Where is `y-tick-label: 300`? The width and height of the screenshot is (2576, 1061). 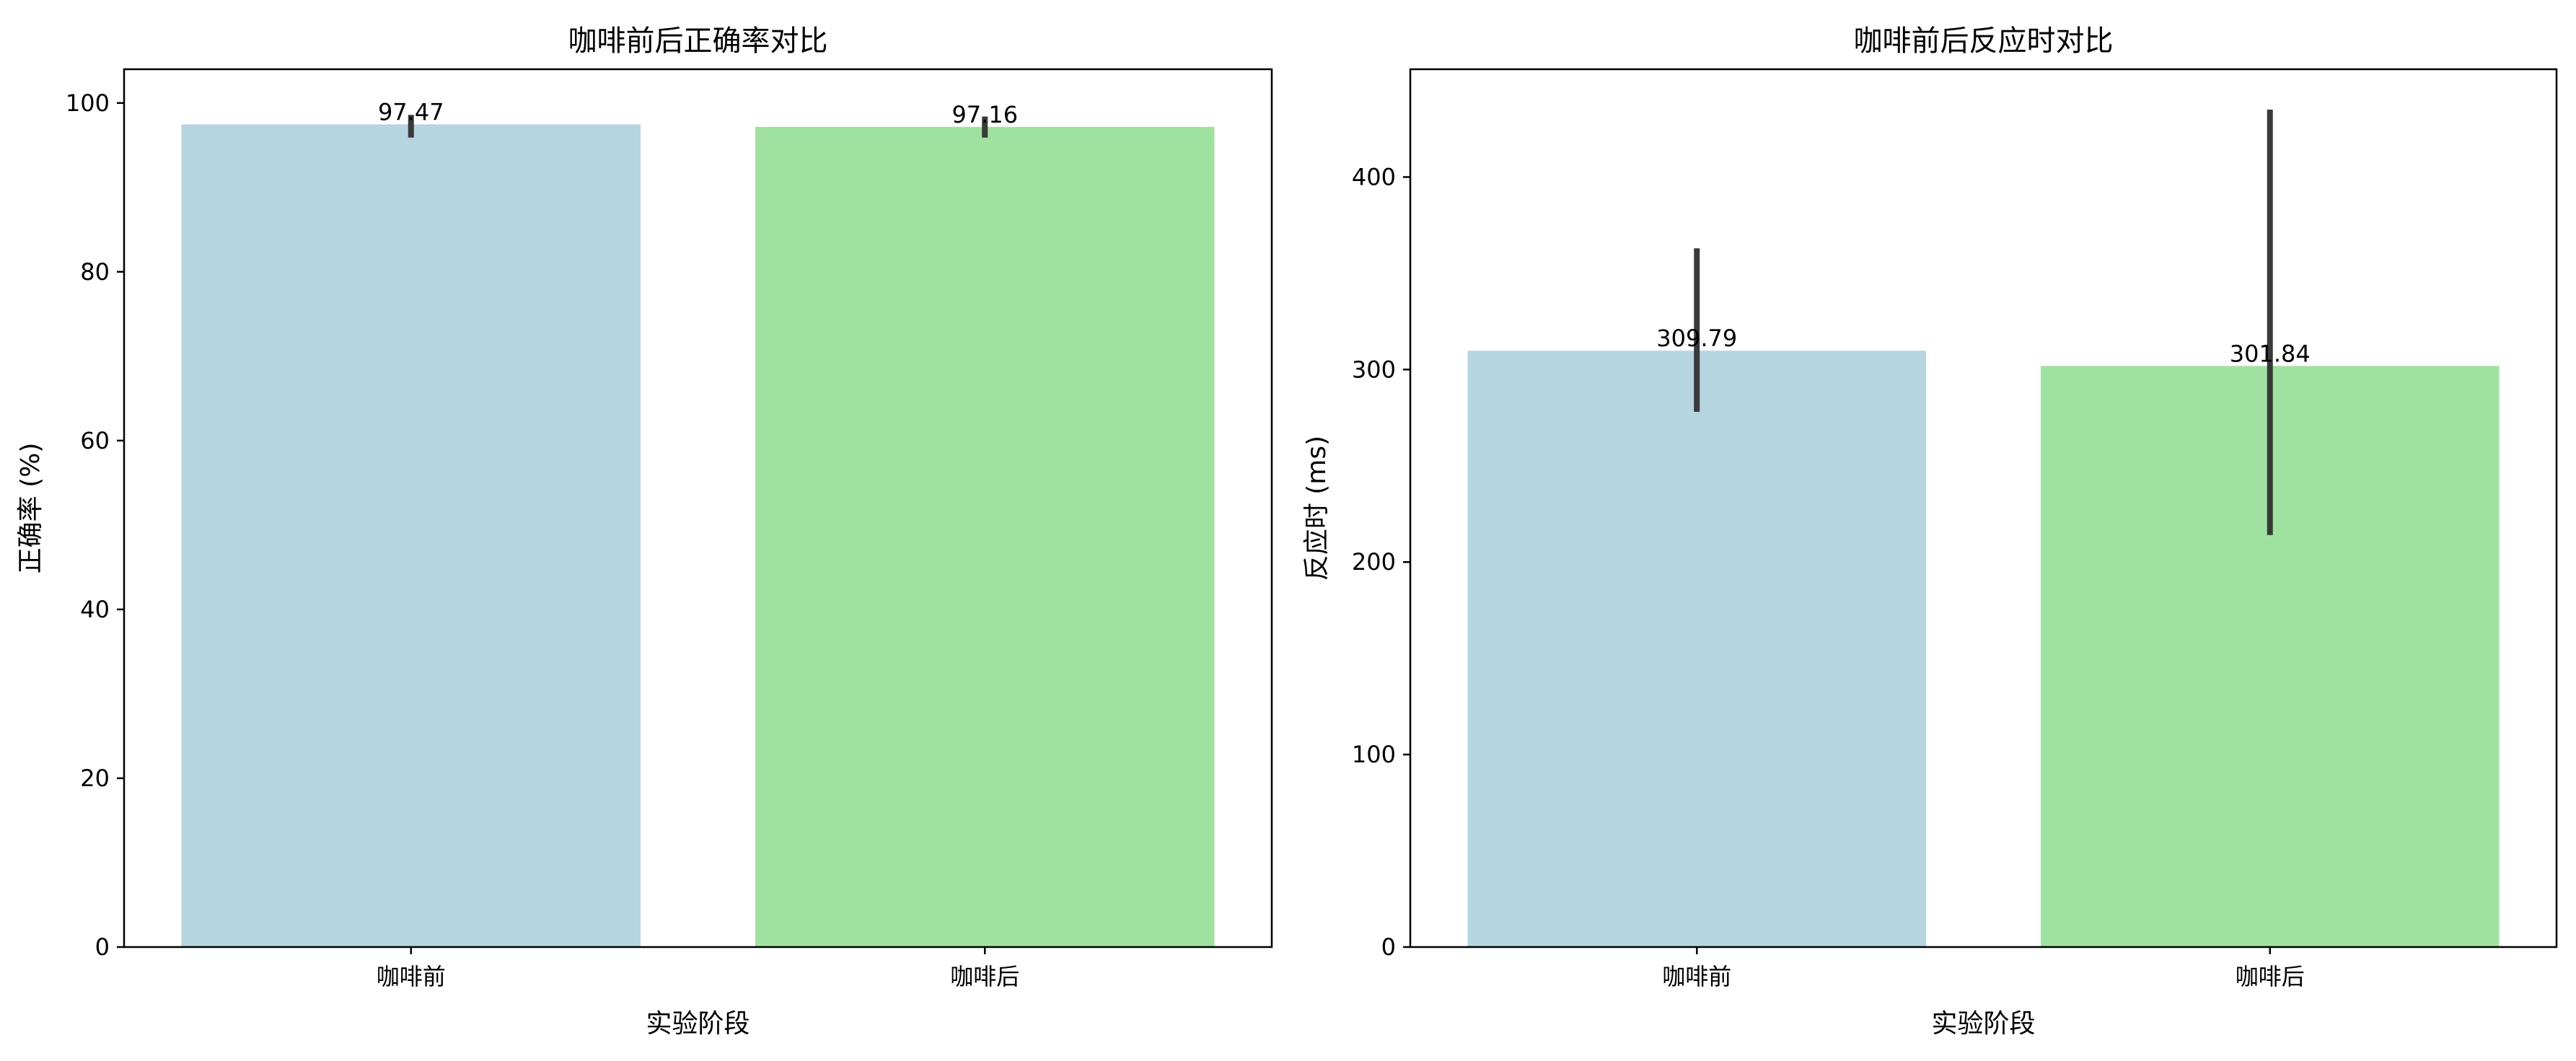 y-tick-label: 300 is located at coordinates (1374, 369).